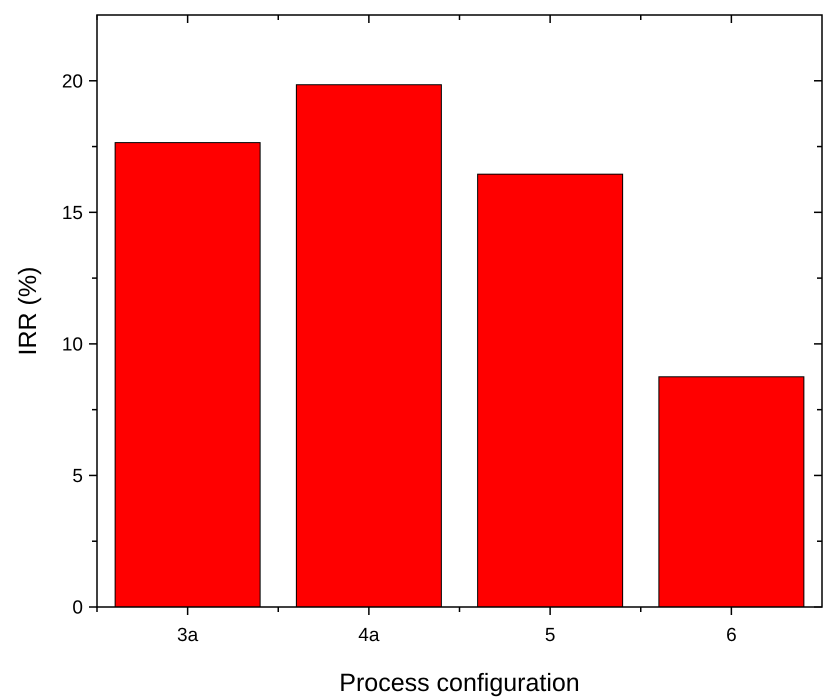  Describe the element at coordinates (28, 311) in the screenshot. I see `y-axis-title: IRR (%)` at that location.